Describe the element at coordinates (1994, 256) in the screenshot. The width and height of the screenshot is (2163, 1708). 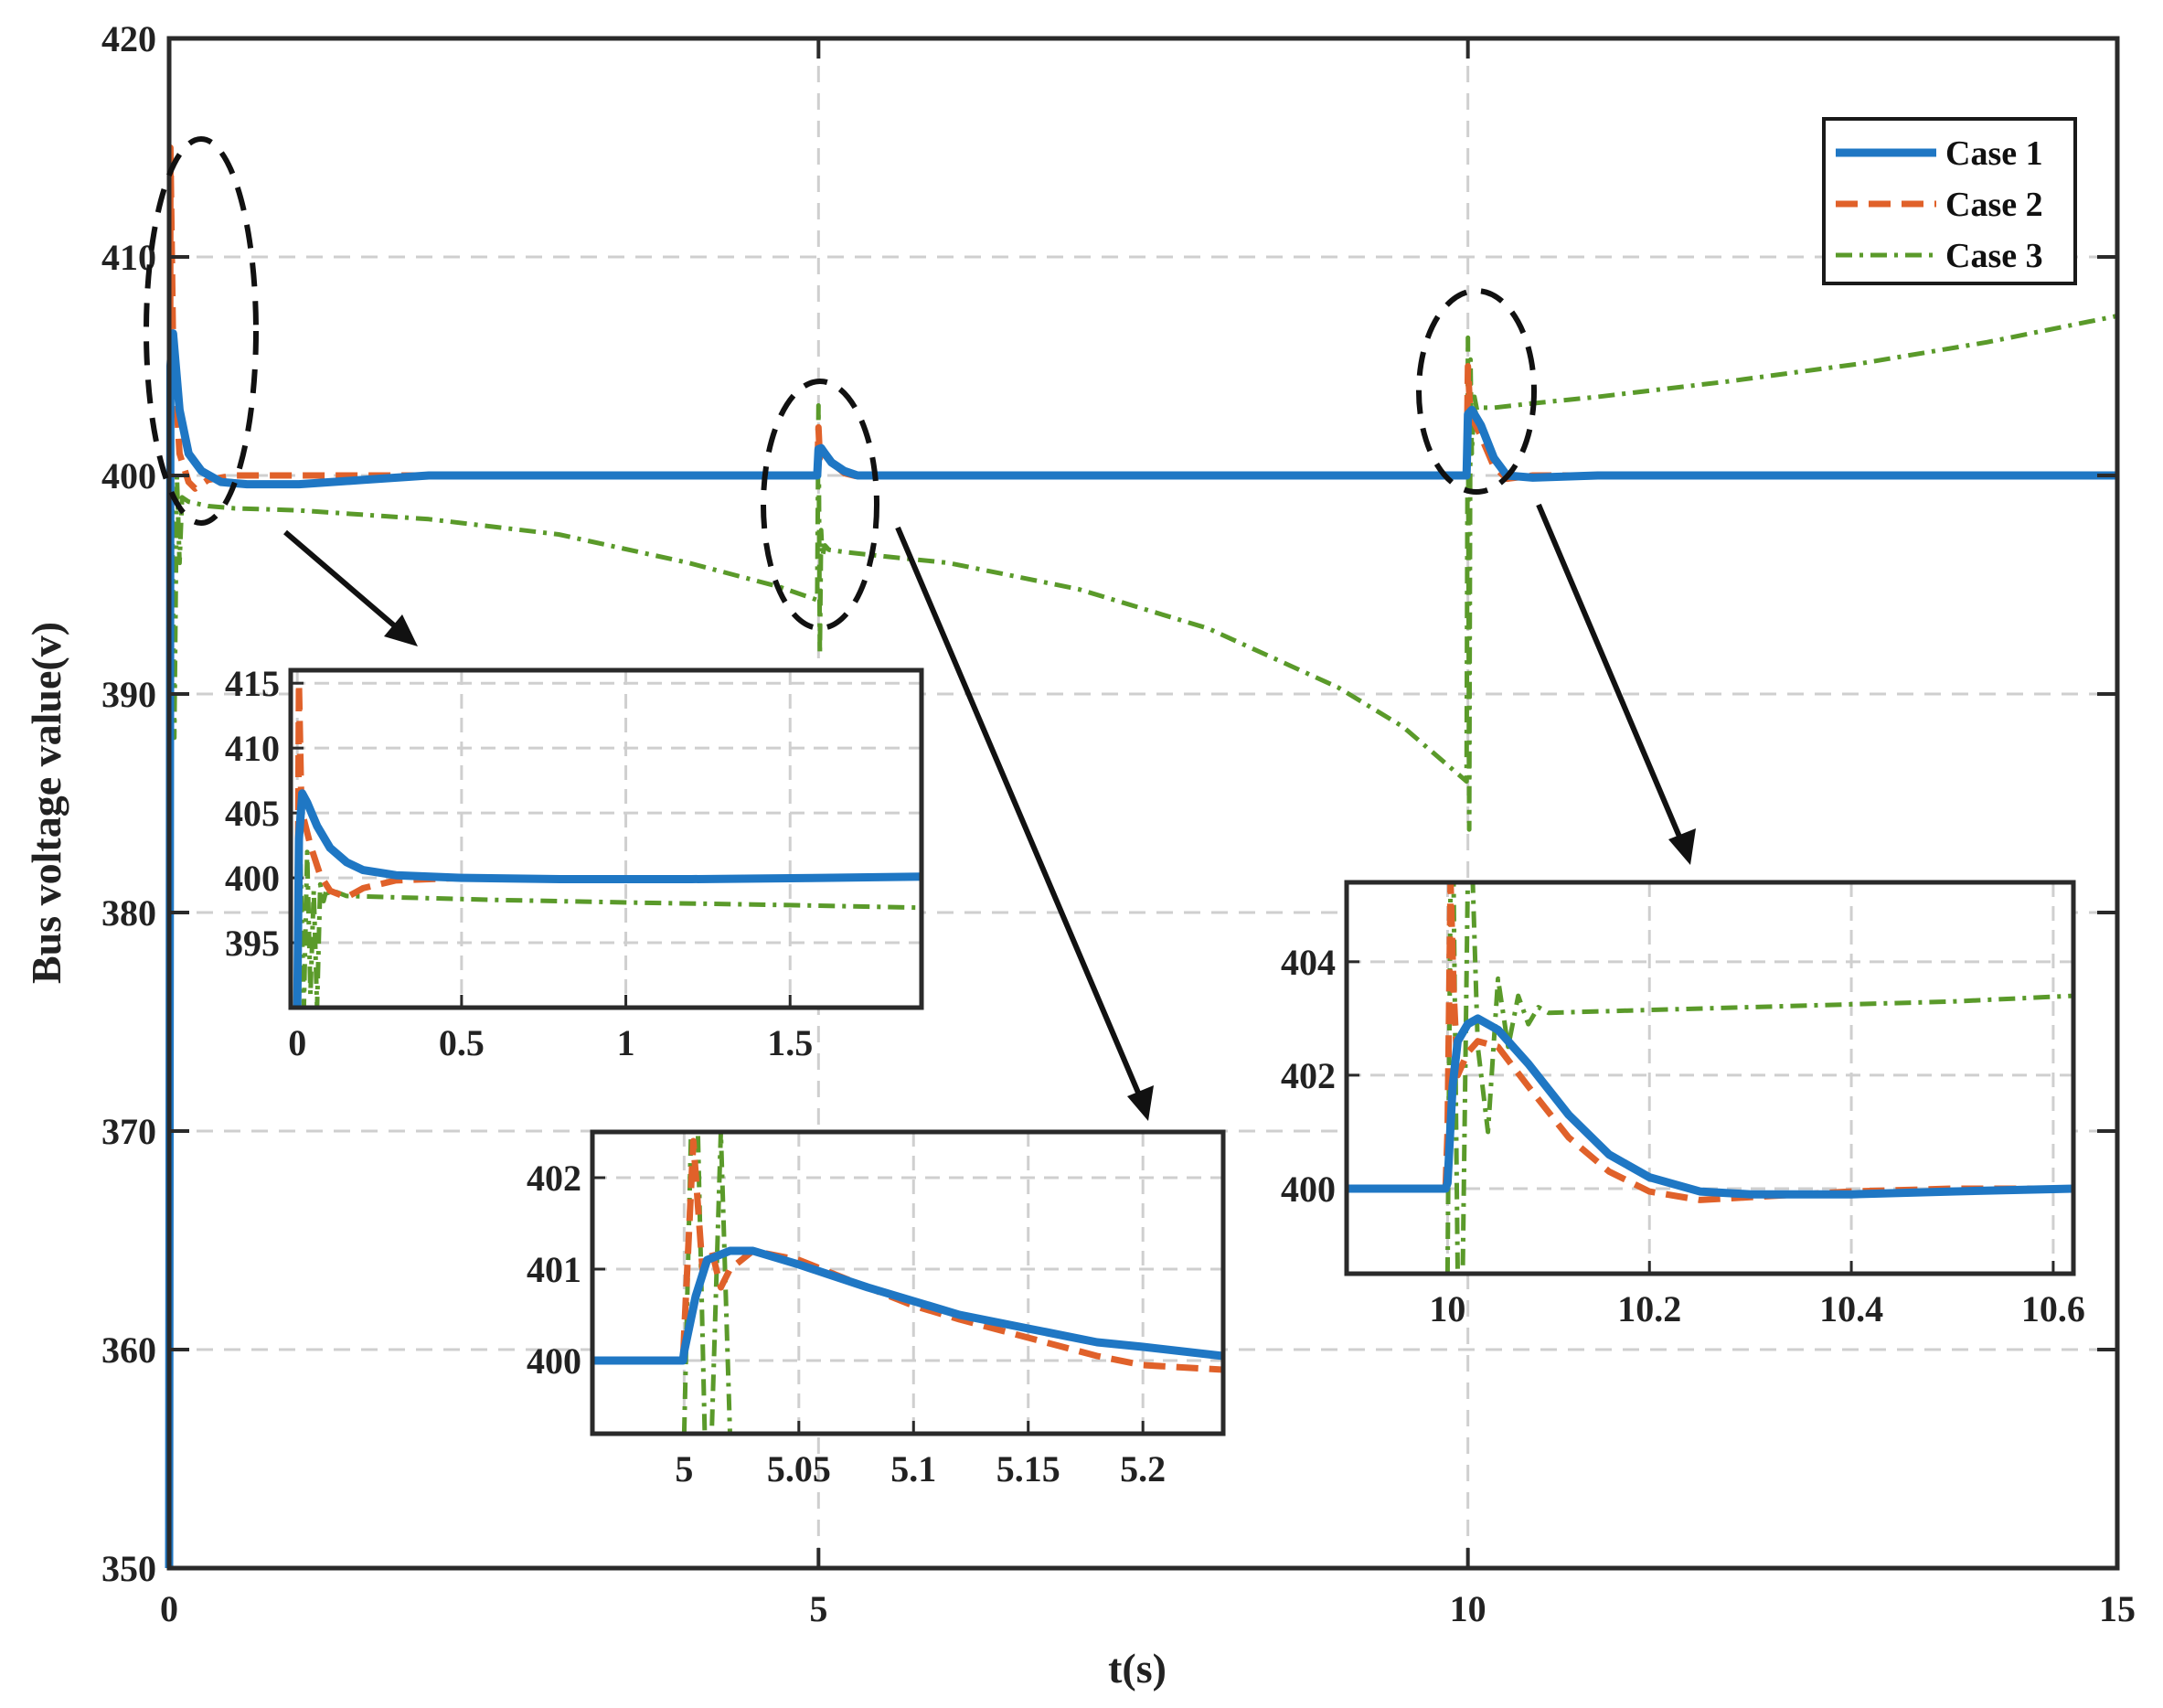
I see `legend-label-case3: Case 3` at that location.